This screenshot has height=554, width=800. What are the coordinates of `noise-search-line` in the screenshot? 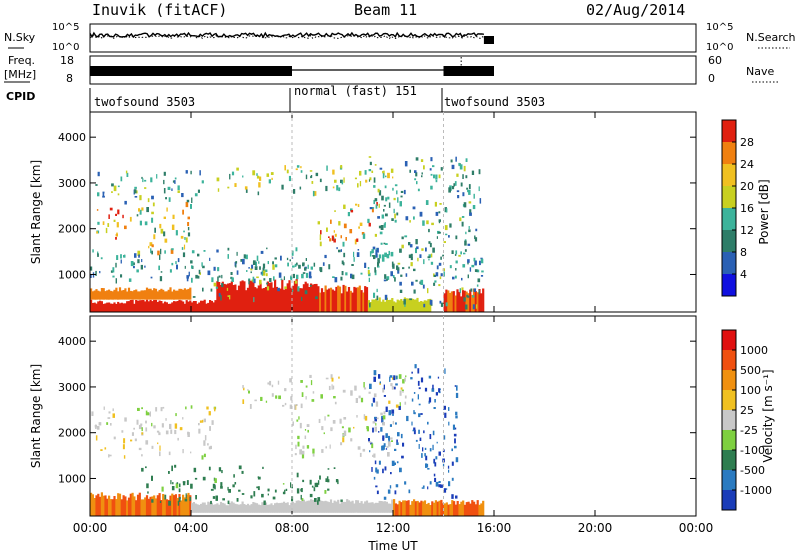 It's located at (287, 37).